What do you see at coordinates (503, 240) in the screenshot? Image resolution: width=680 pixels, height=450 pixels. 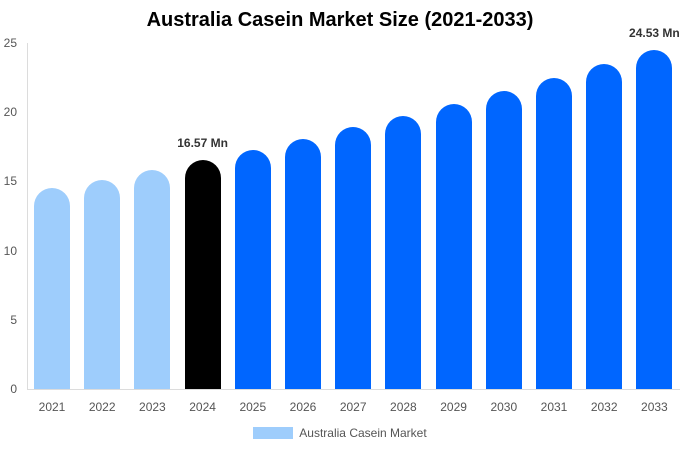 I see `bar-2030` at bounding box center [503, 240].